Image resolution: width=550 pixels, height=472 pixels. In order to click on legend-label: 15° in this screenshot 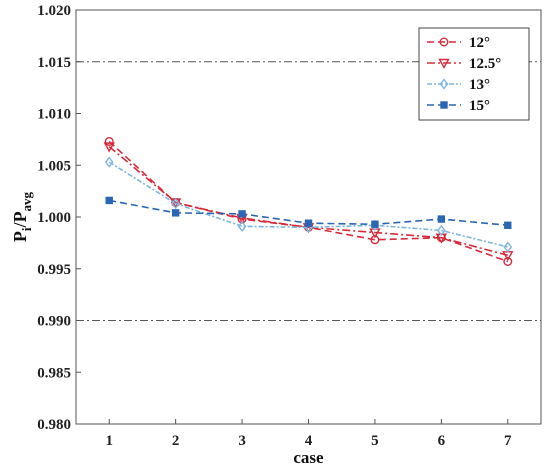, I will do `click(479, 106)`.